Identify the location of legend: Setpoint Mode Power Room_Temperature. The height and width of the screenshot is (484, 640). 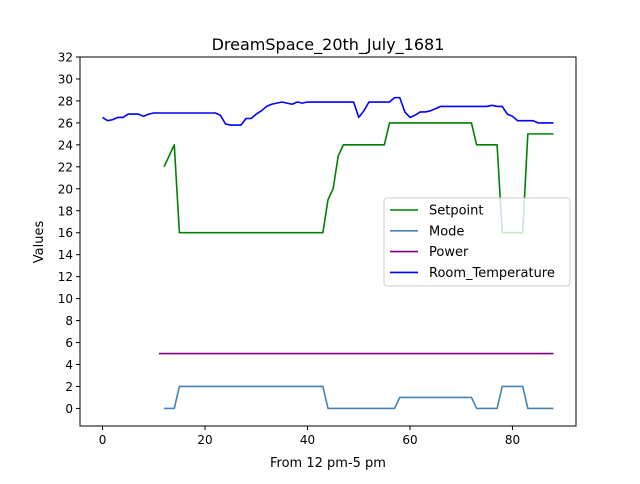
(477, 242).